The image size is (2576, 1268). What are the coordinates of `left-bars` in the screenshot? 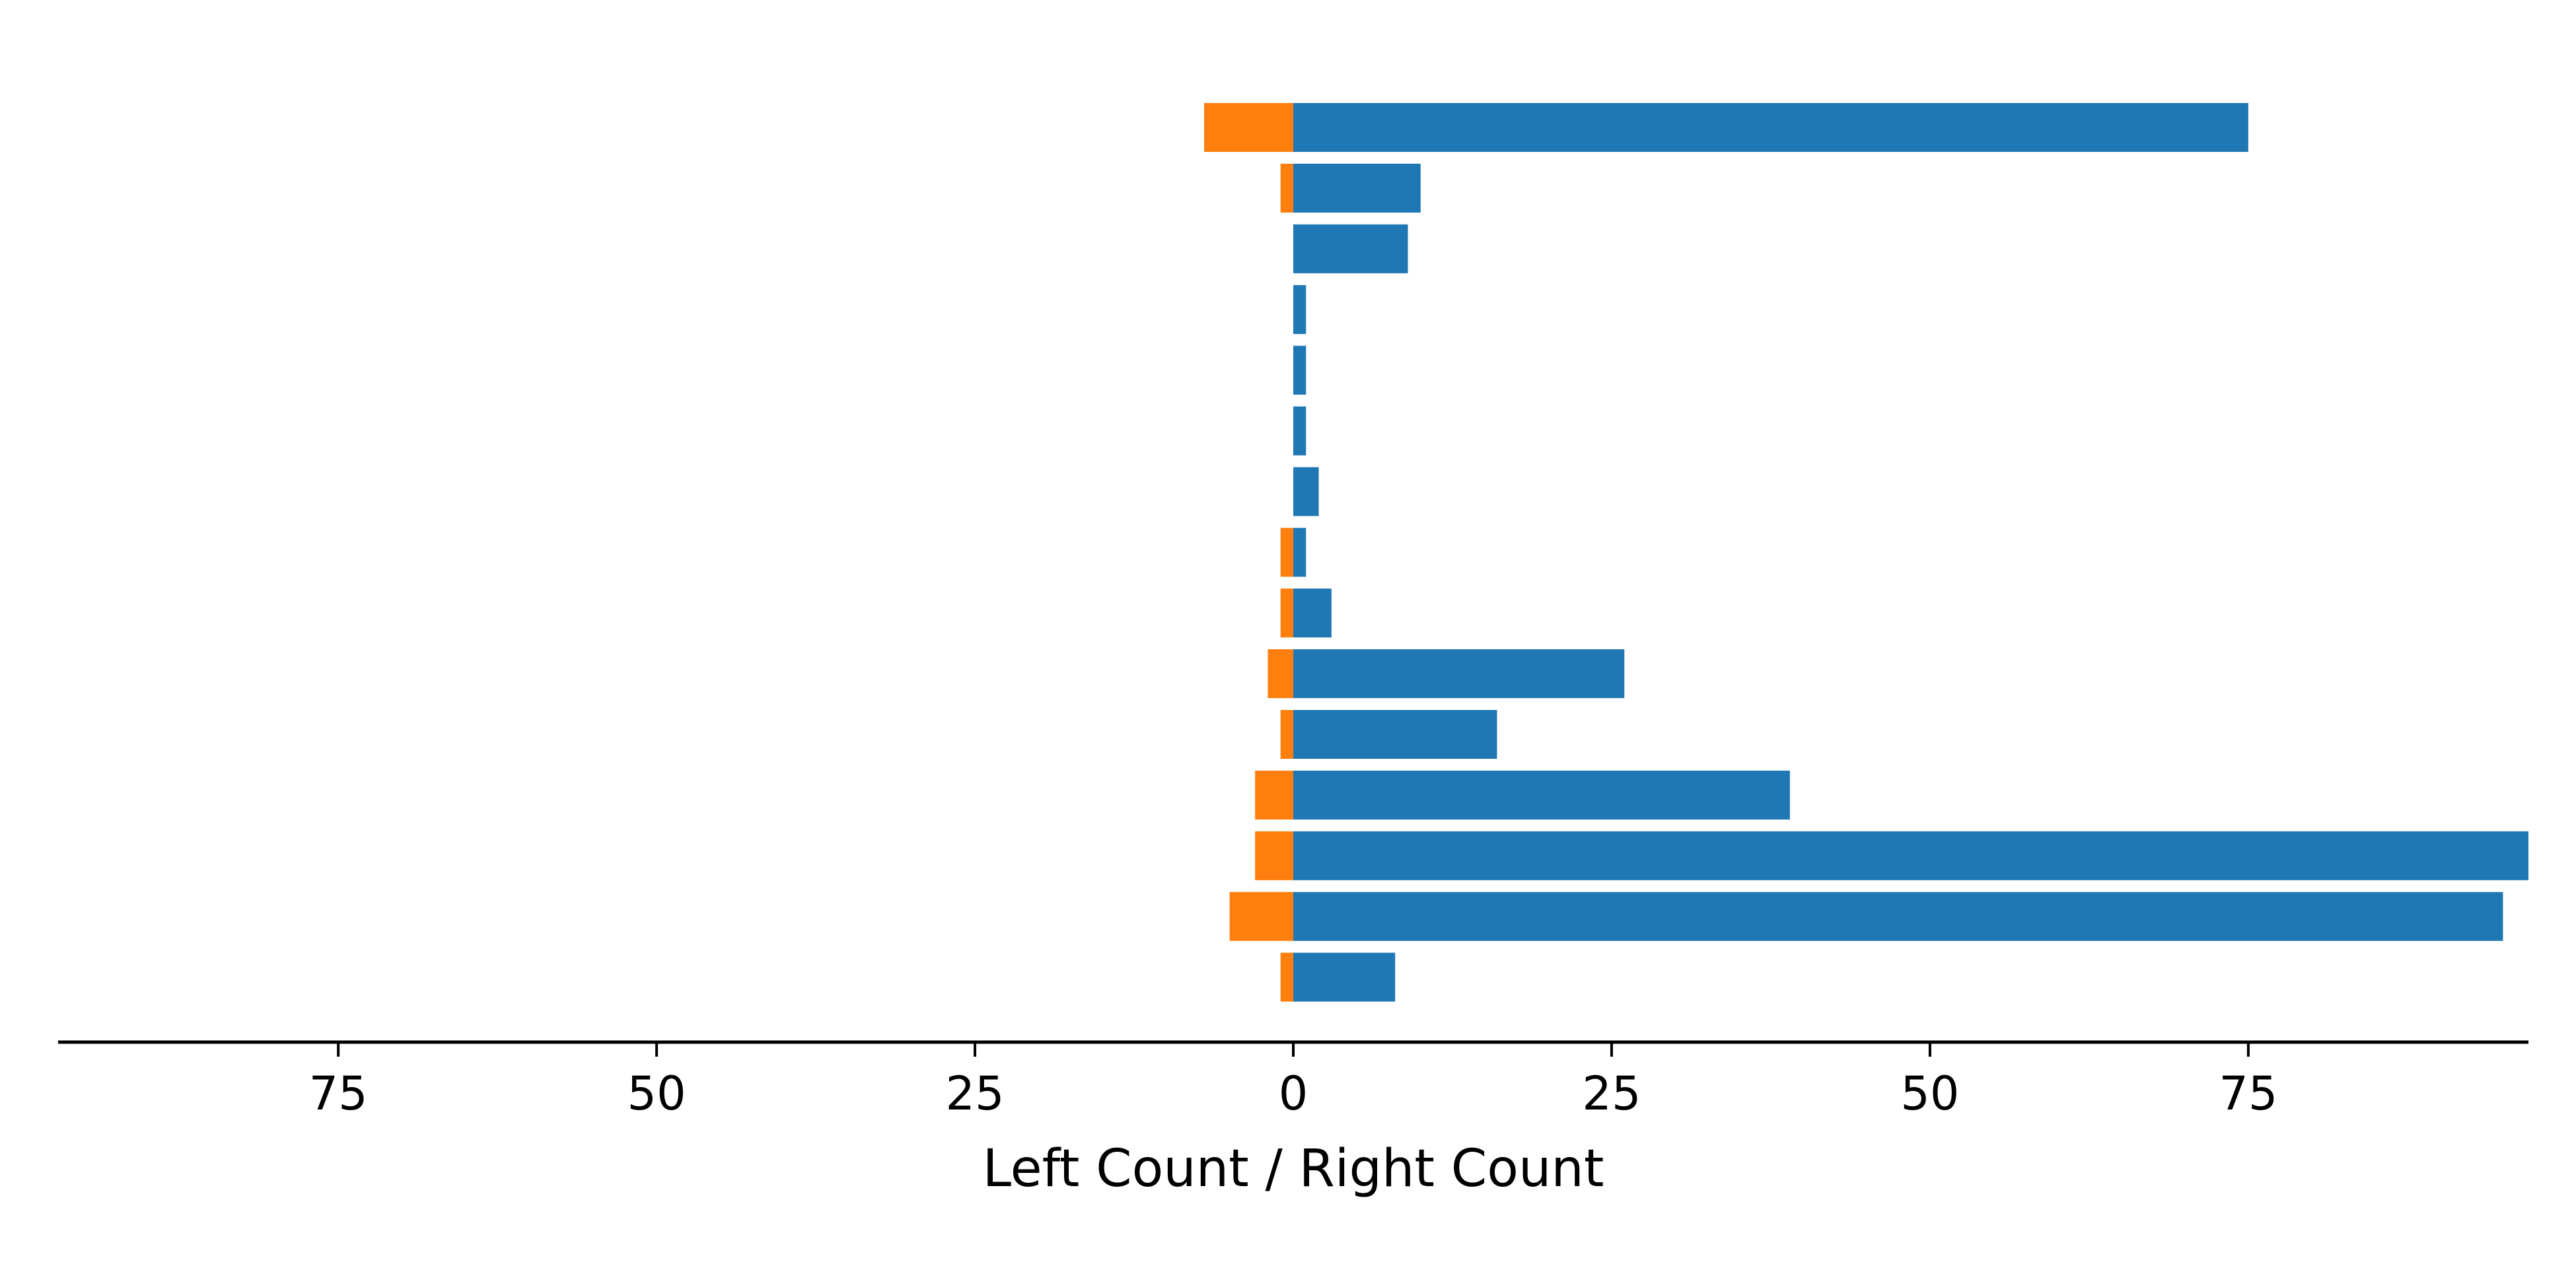 It's located at (1248, 552).